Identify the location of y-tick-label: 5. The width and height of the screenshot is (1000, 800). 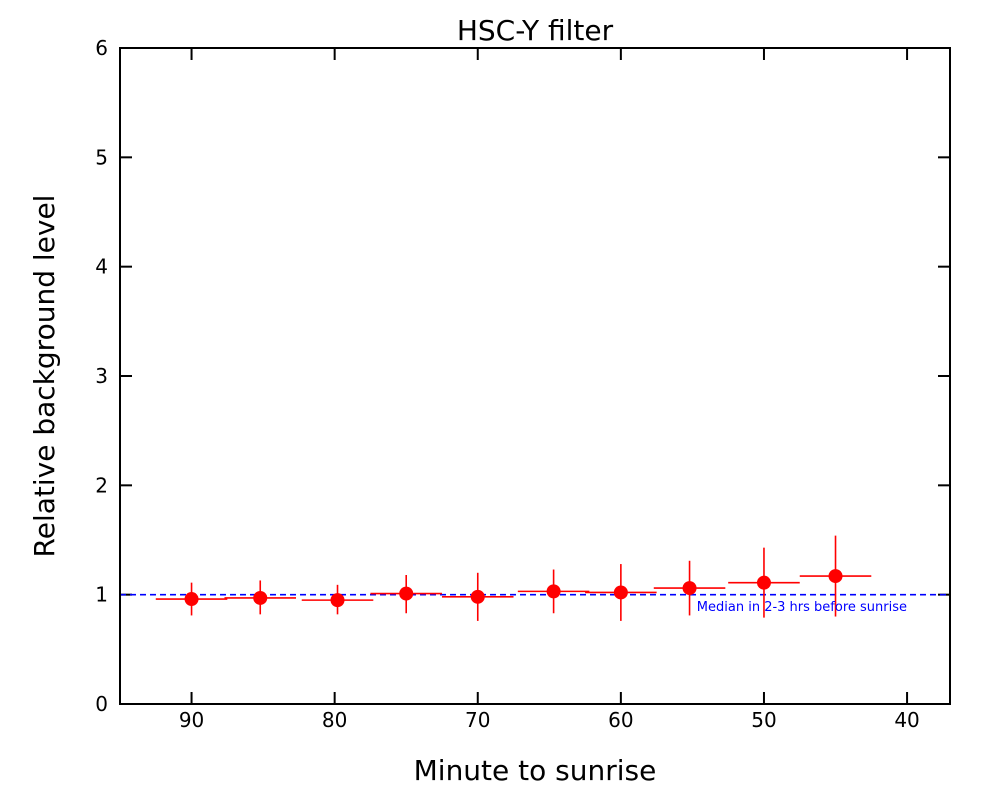
(101, 157).